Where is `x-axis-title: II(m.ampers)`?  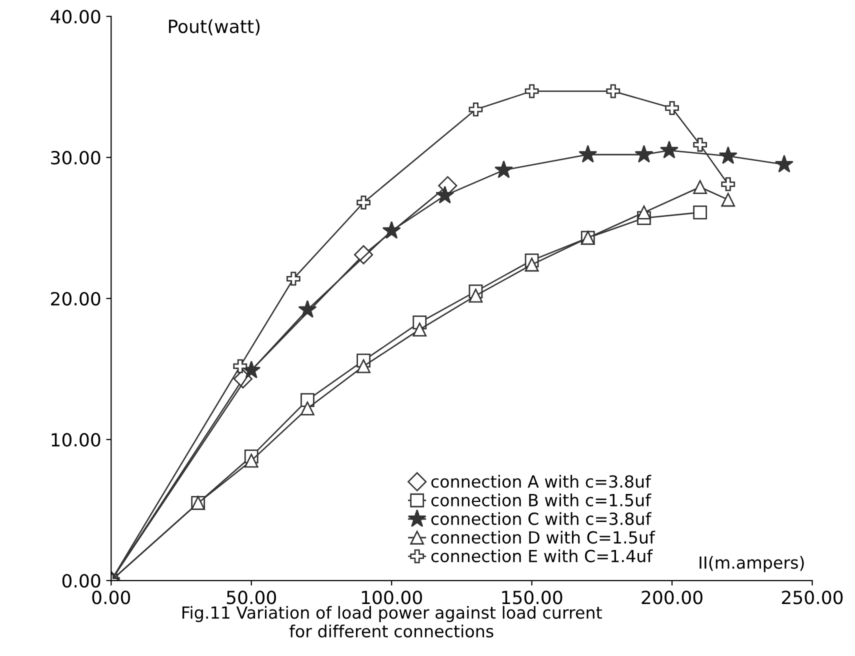
x-axis-title: II(m.ampers) is located at coordinates (752, 564).